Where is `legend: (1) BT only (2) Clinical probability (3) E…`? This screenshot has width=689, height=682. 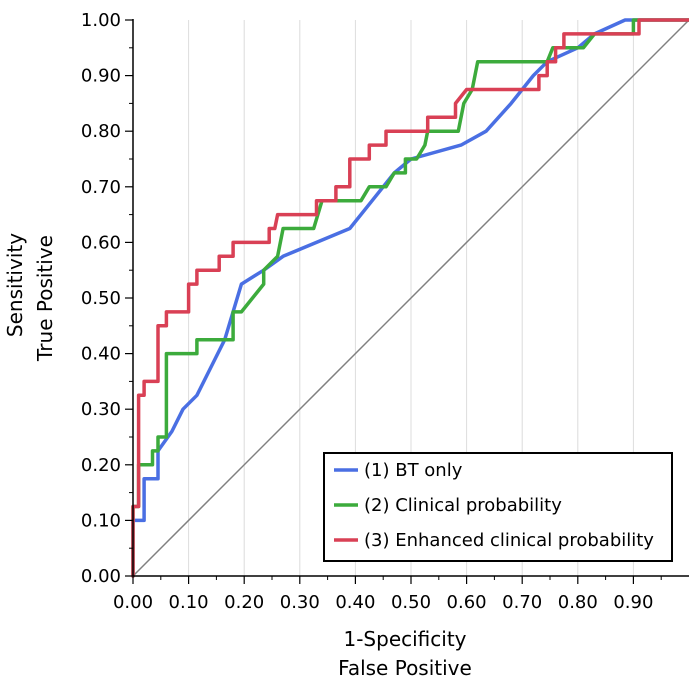
legend: (1) BT only (2) Clinical probability (3) E… is located at coordinates (498, 507).